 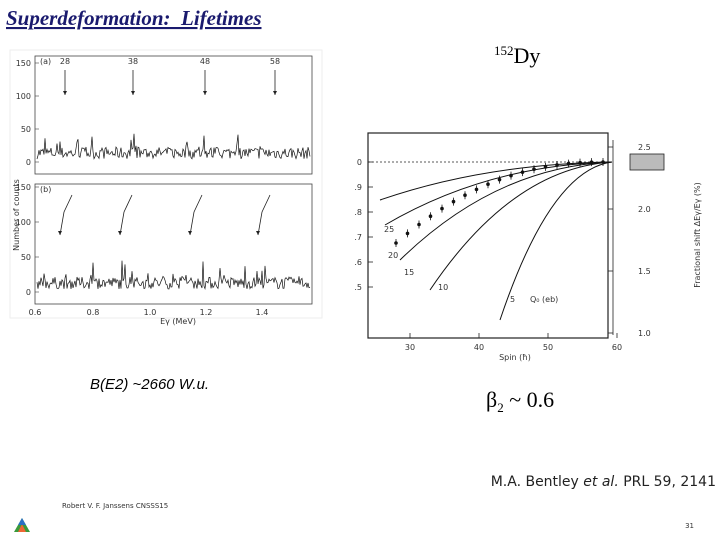 I want to click on x-tick-label: 1.2, so click(x=206, y=312).